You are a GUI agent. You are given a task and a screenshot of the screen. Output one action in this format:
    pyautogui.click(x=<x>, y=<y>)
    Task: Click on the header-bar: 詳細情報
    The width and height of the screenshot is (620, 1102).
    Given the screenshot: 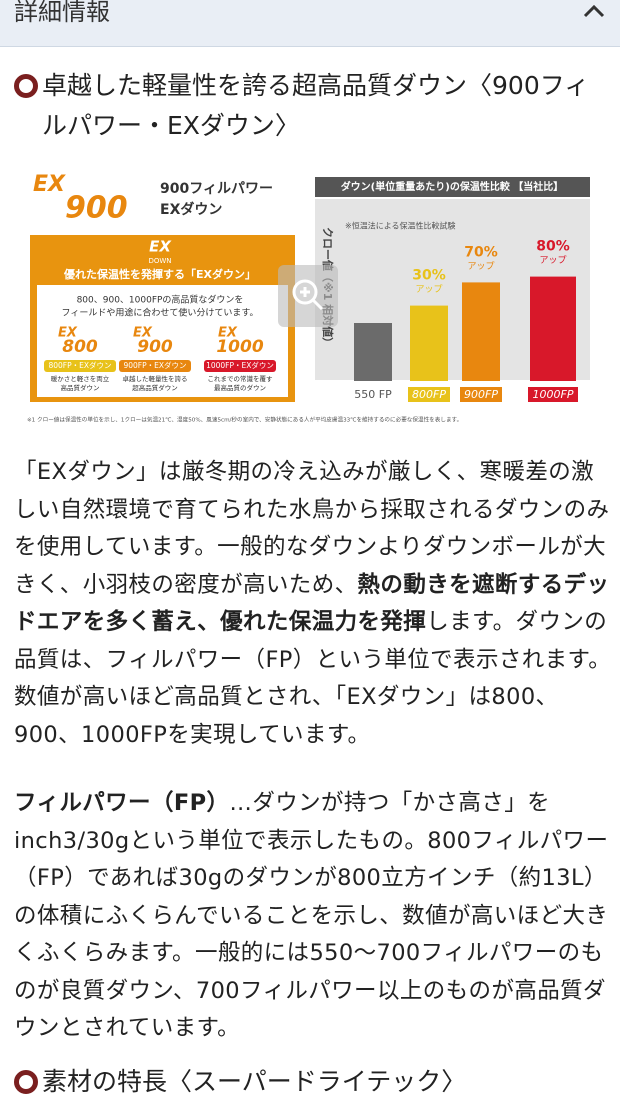 What is the action you would take?
    pyautogui.click(x=310, y=23)
    